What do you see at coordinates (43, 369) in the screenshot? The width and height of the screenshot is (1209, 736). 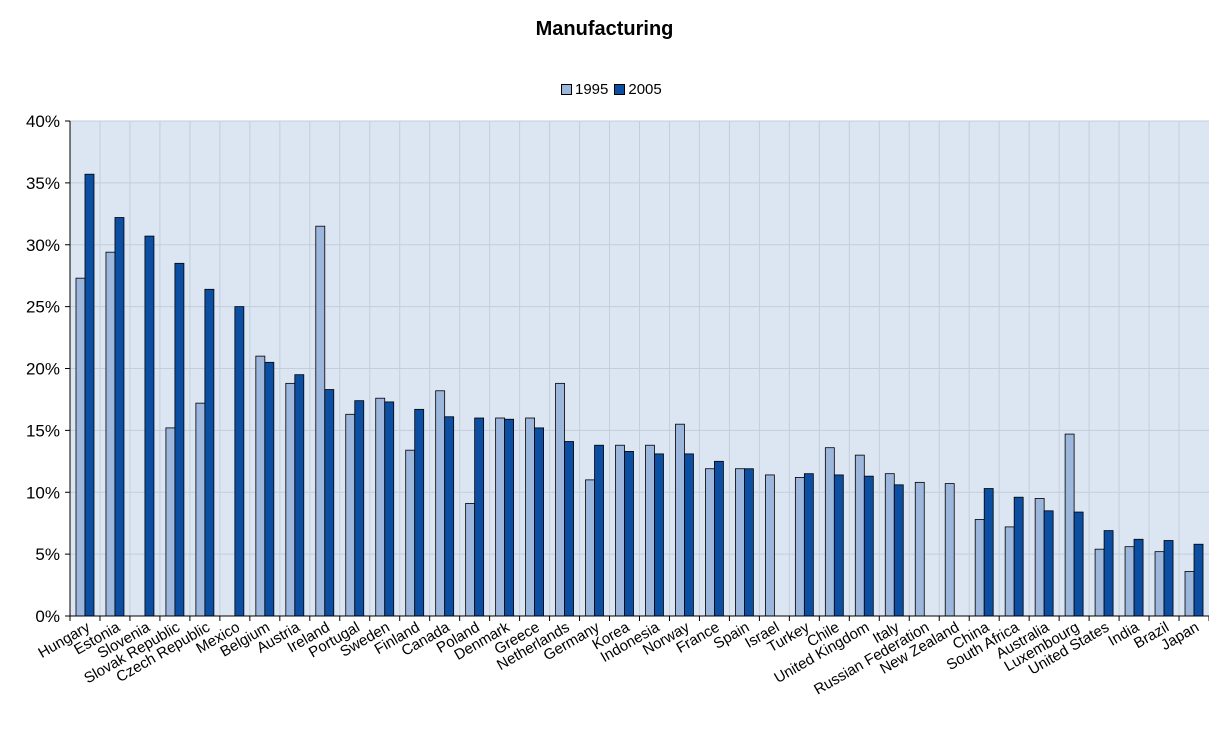 I see `y-tick-label: 20%` at bounding box center [43, 369].